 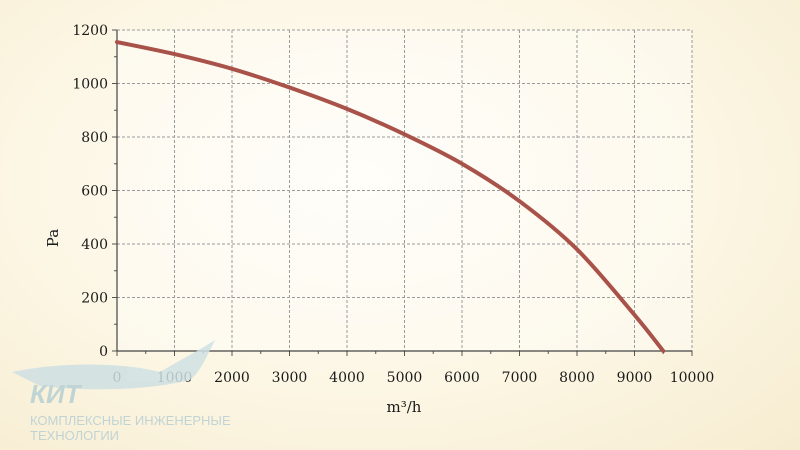 I want to click on y-tick-label: 0, so click(x=103, y=352).